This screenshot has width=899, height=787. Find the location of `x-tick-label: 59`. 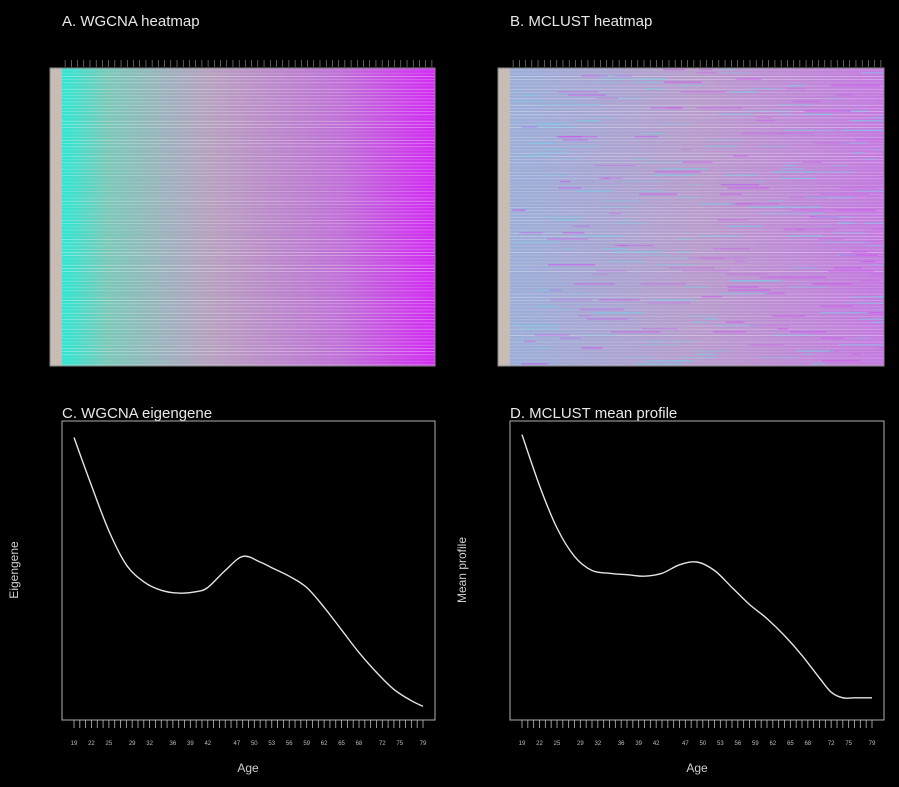

x-tick-label: 59 is located at coordinates (306, 744).